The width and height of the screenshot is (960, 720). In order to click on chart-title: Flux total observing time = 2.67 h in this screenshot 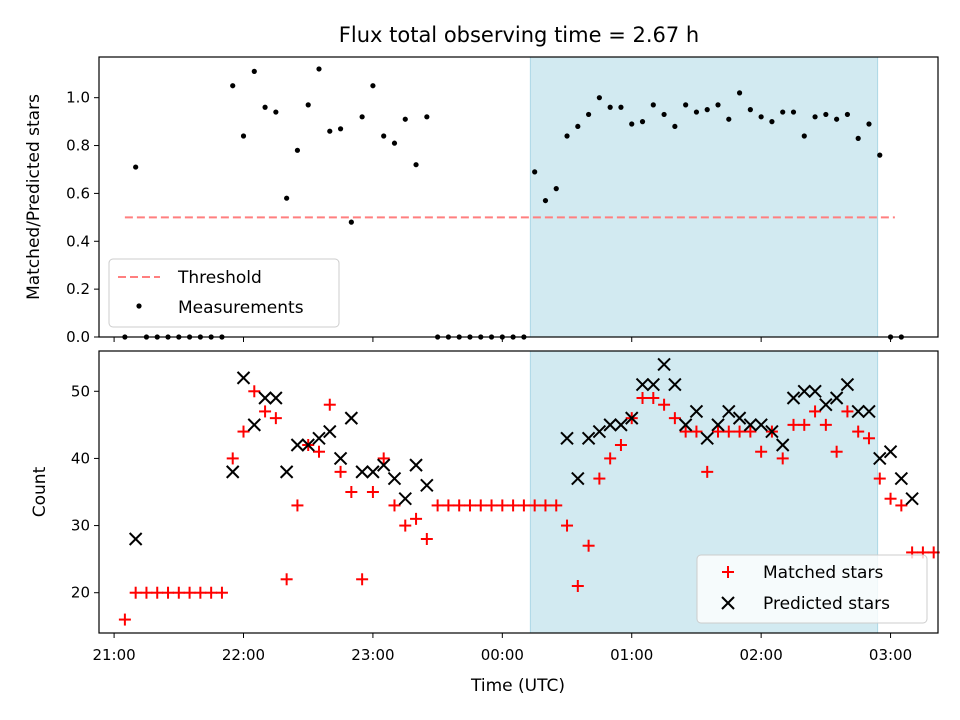, I will do `click(519, 35)`.